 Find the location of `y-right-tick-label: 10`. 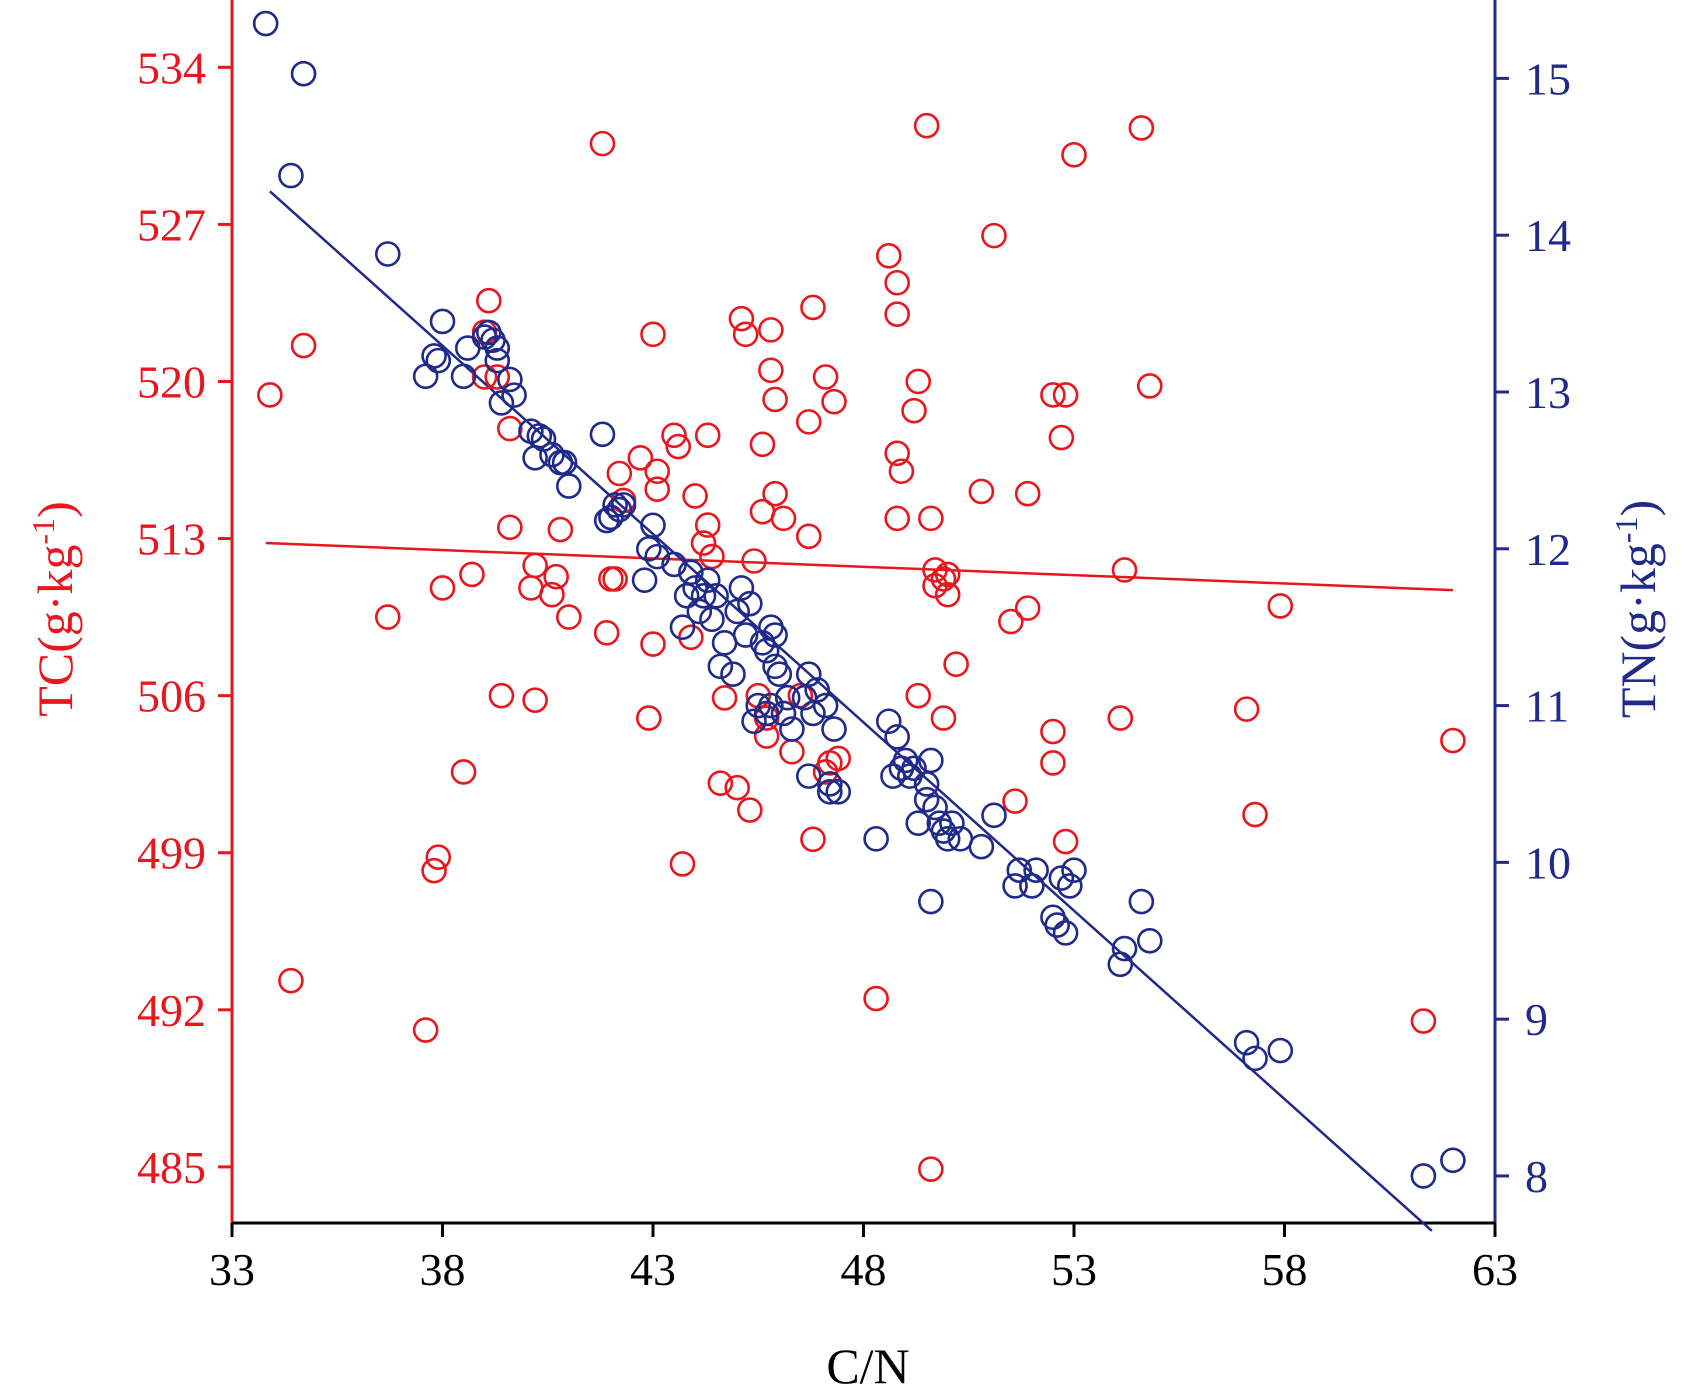

y-right-tick-label: 10 is located at coordinates (1548, 862).